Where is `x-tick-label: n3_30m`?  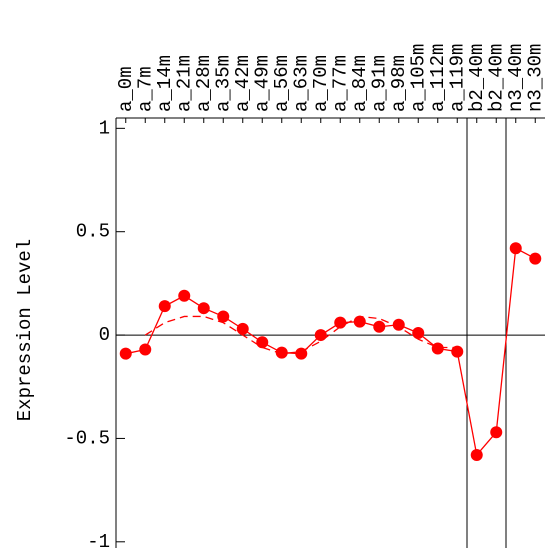 x-tick-label: n3_30m is located at coordinates (534, 78).